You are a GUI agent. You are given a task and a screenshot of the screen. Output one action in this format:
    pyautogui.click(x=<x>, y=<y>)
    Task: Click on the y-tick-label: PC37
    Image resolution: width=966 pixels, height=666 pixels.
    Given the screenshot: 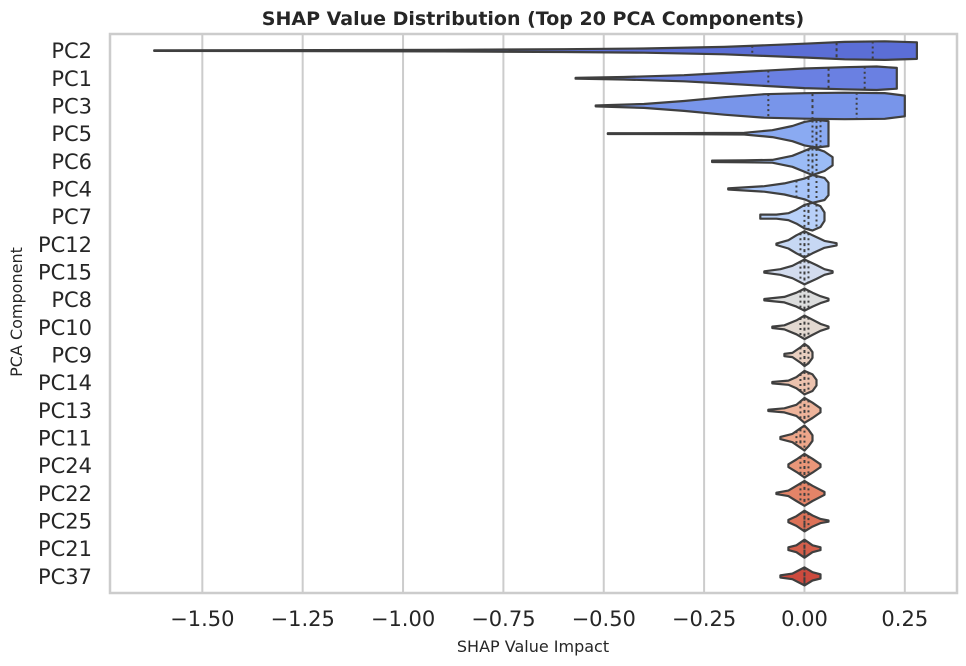 What is the action you would take?
    pyautogui.click(x=65, y=577)
    